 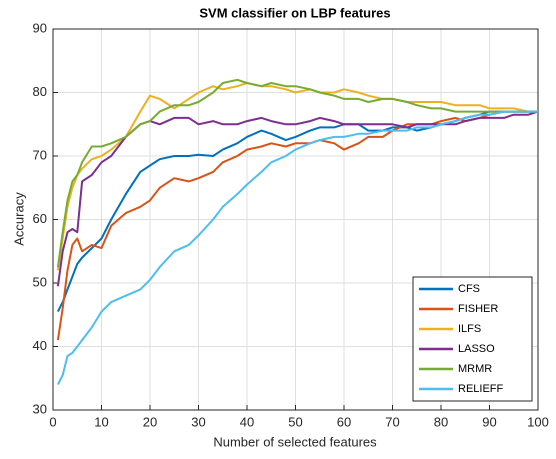 I want to click on x-tick-label: 20, so click(x=150, y=421).